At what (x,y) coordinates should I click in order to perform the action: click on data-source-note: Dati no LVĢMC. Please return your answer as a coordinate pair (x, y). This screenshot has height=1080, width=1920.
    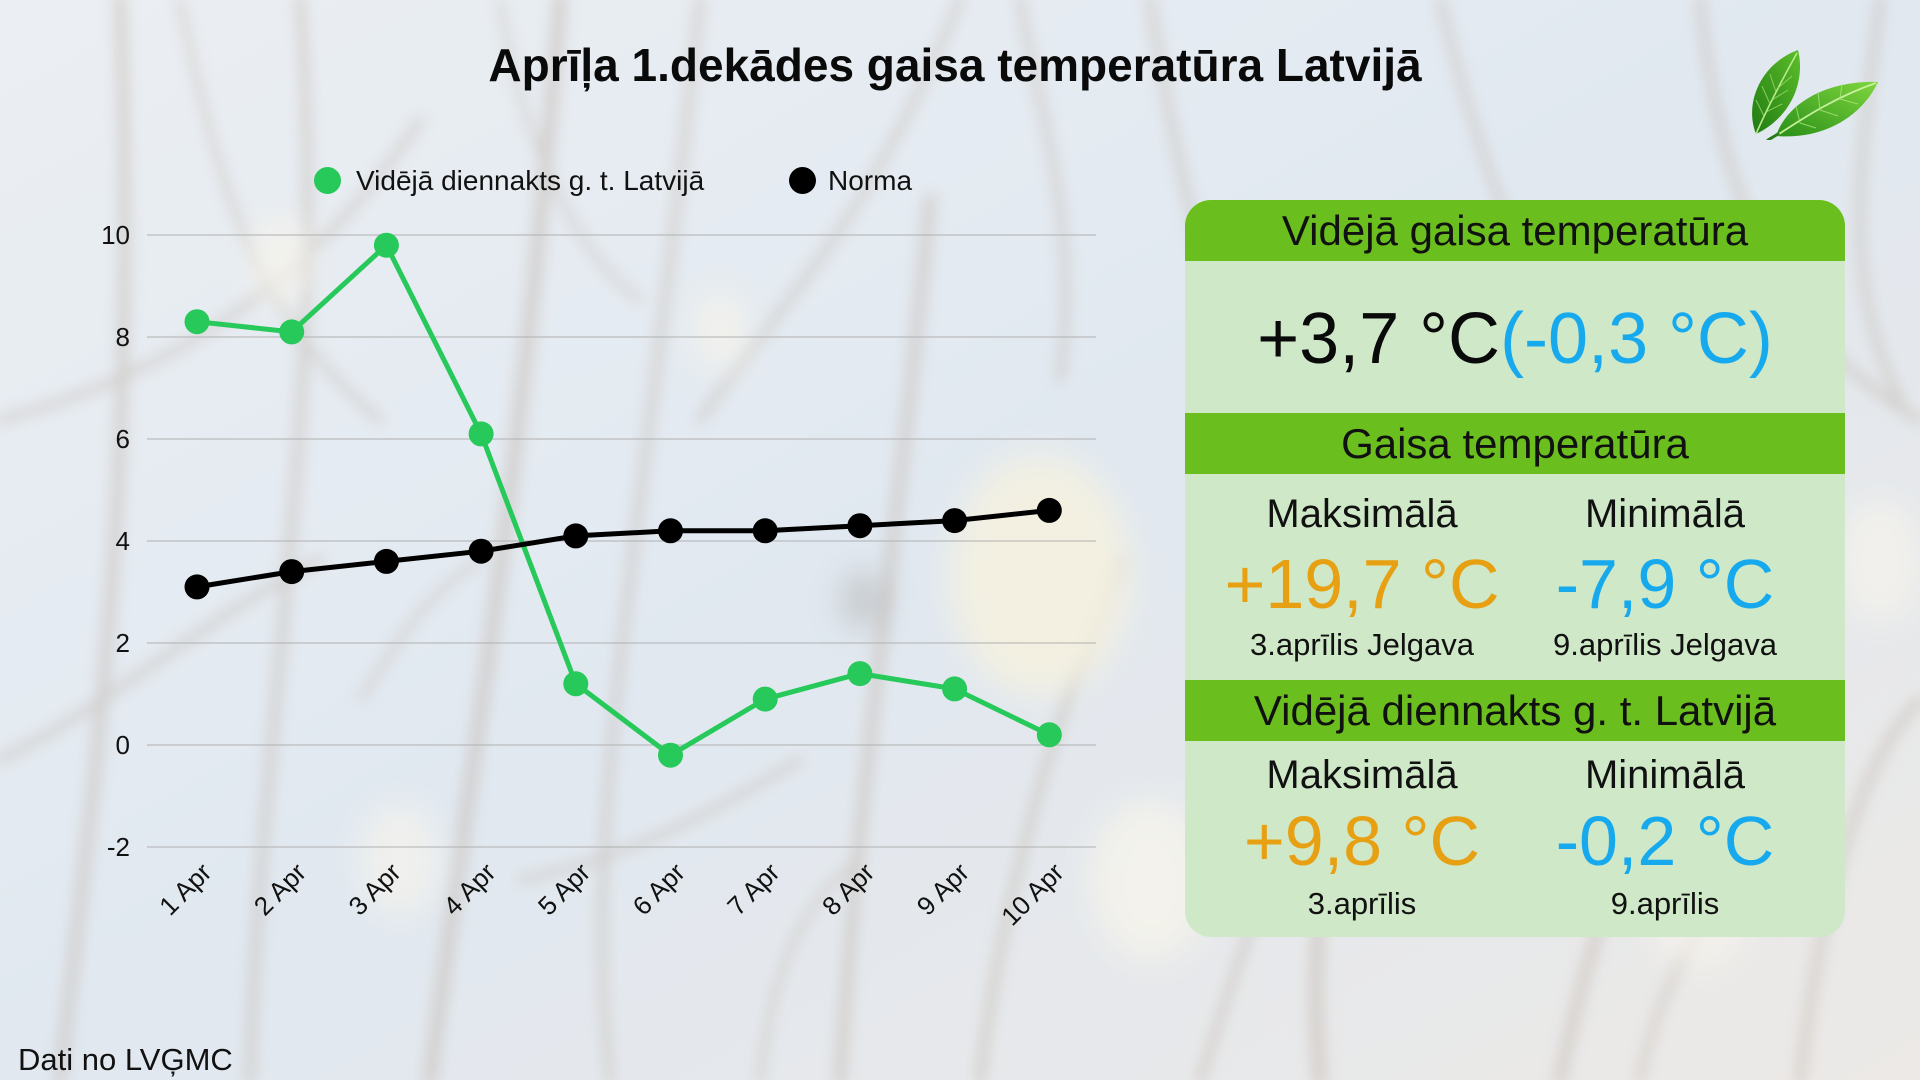
    Looking at the image, I should click on (125, 1059).